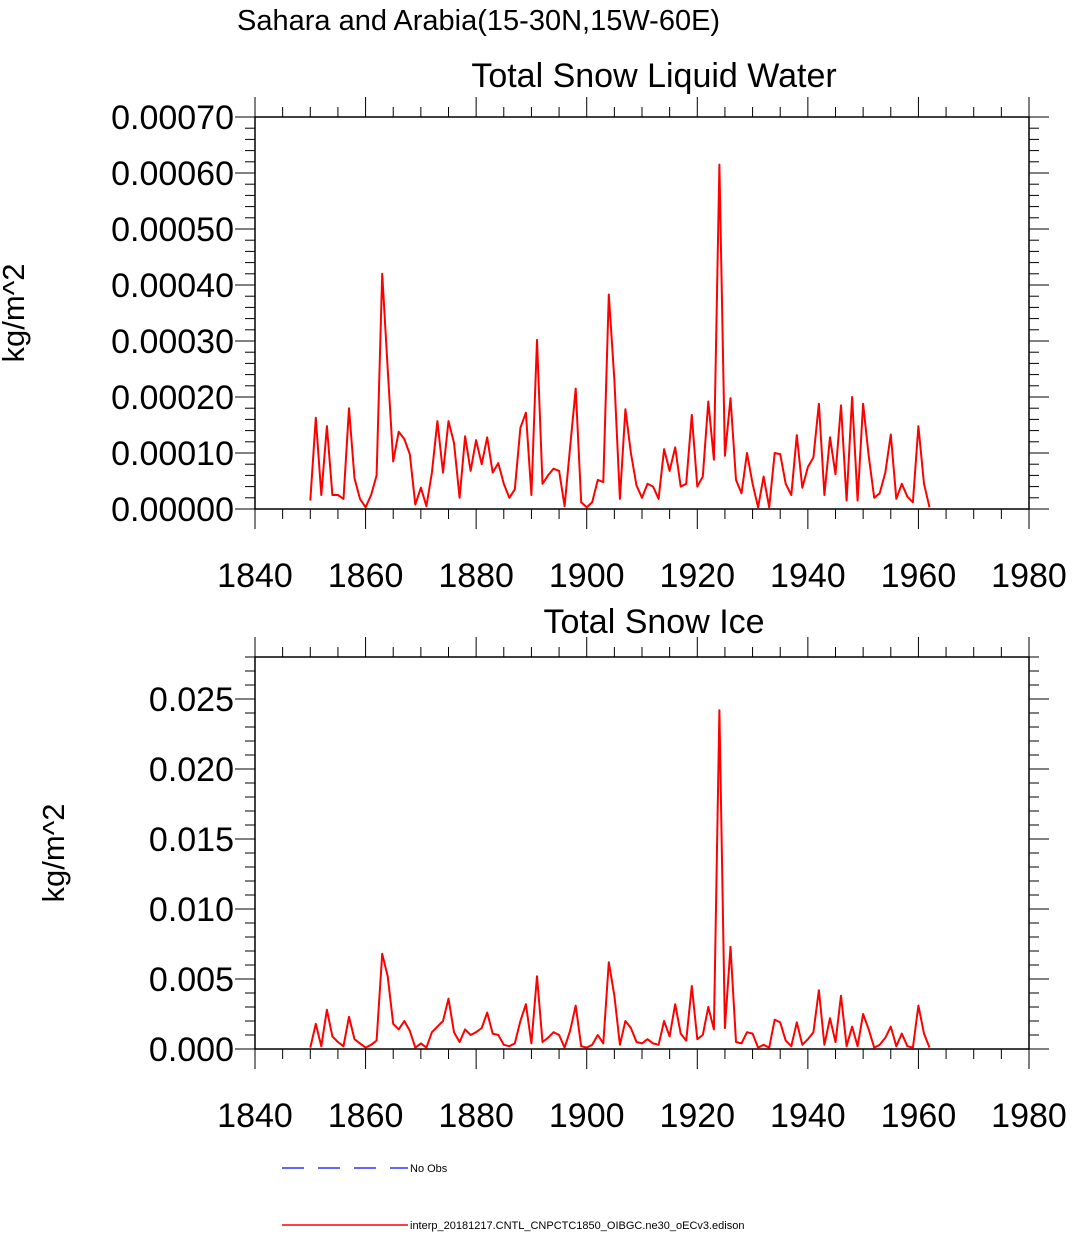  I want to click on legend-item-no-obs: No Obs, so click(365, 1169).